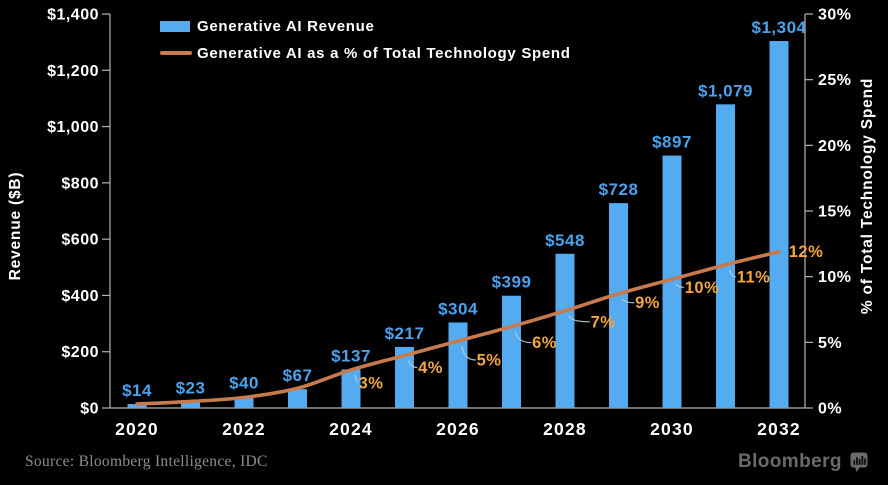 The width and height of the screenshot is (888, 485). What do you see at coordinates (137, 390) in the screenshot?
I see `bar-value-label: $14` at bounding box center [137, 390].